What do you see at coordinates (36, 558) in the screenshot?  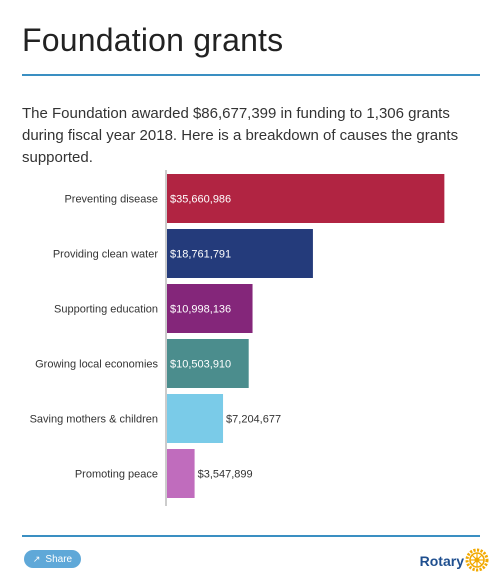 I see `share-icon: ↗` at bounding box center [36, 558].